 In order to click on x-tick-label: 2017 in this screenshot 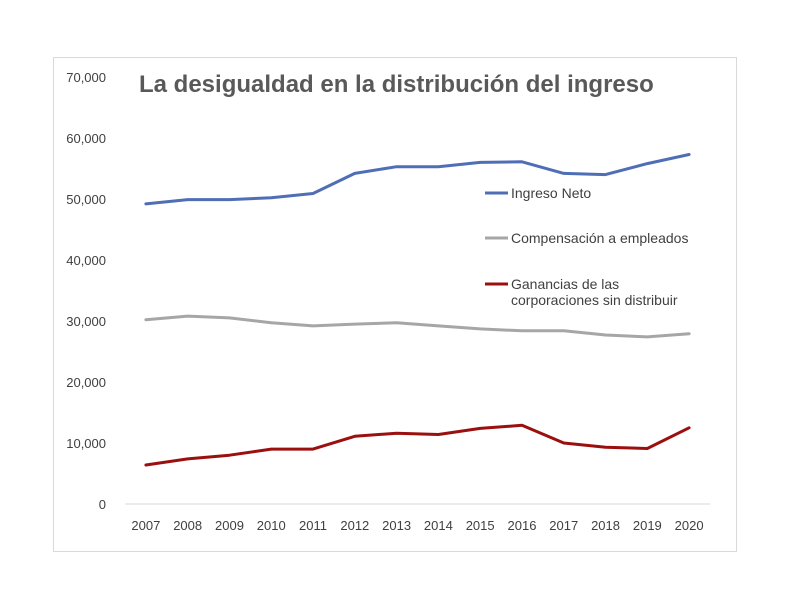, I will do `click(563, 525)`.